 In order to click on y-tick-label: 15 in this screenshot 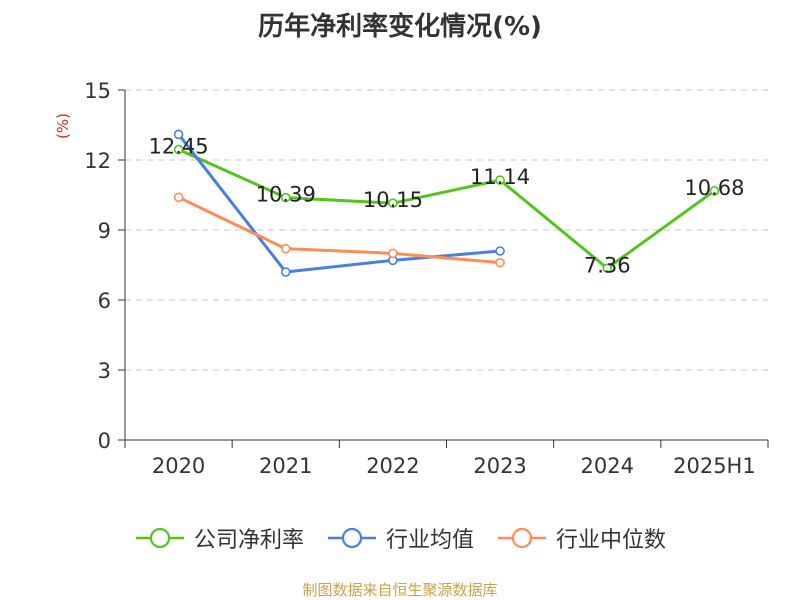, I will do `click(97, 91)`.